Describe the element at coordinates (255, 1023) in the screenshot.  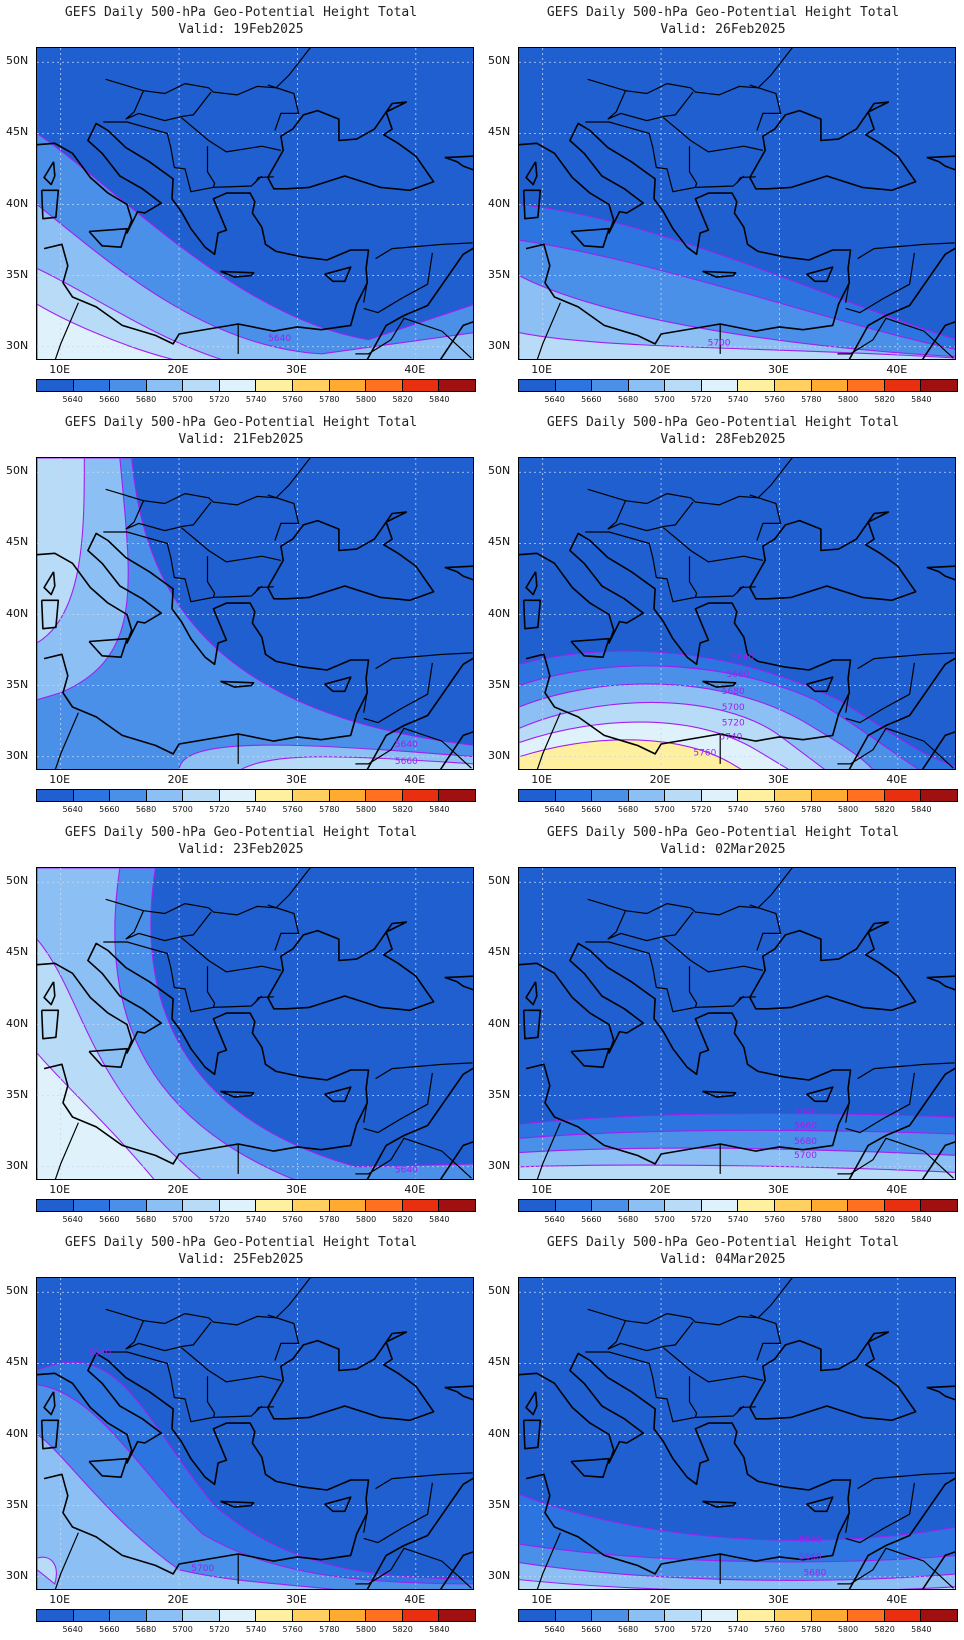
I see `map-svg: 5640` at that location.